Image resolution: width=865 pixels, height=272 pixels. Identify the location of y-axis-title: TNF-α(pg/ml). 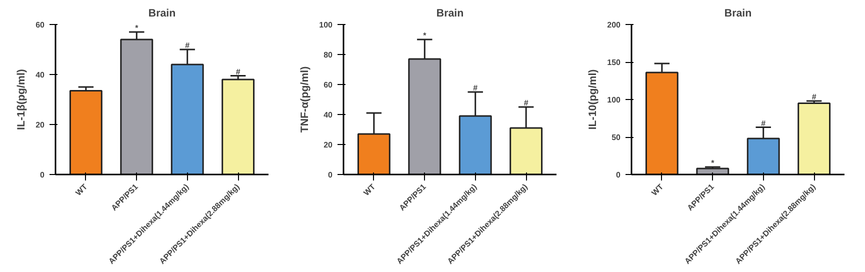
(305, 99).